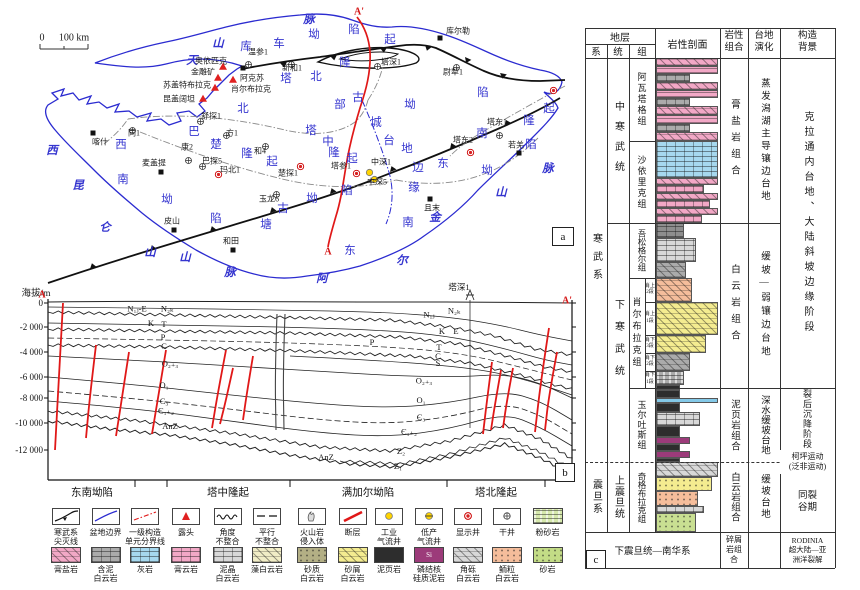 The width and height of the screenshot is (860, 590). What do you see at coordinates (642, 182) in the screenshot?
I see `table-cell-fm-shayilike: 沙依里克组` at bounding box center [642, 182].